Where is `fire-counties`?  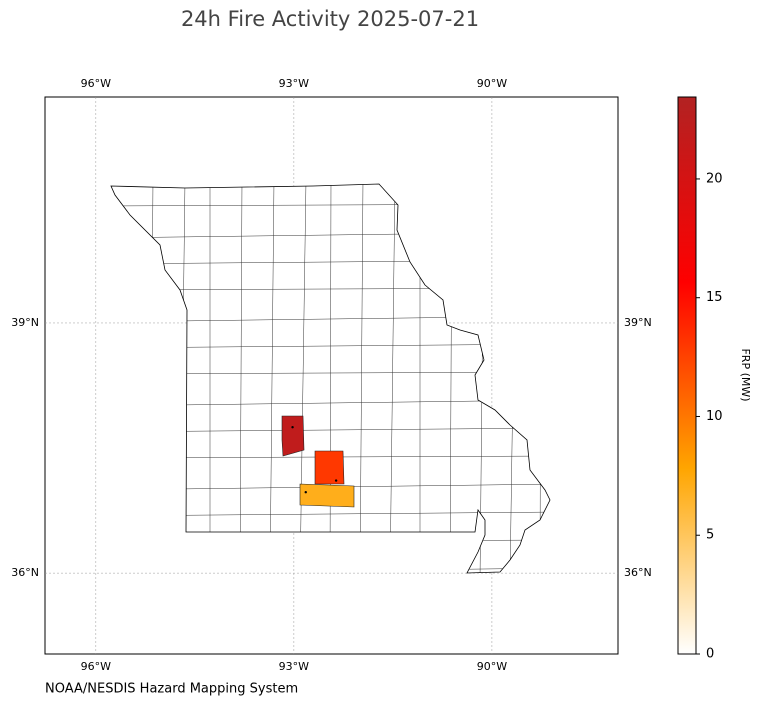
fire-counties is located at coordinates (318, 461).